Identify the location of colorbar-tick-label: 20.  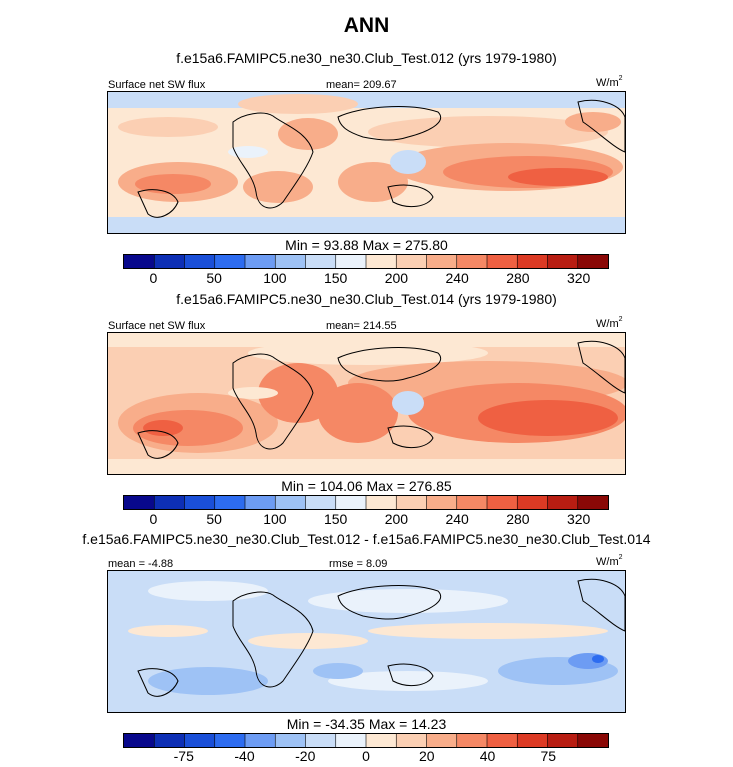
(426, 756).